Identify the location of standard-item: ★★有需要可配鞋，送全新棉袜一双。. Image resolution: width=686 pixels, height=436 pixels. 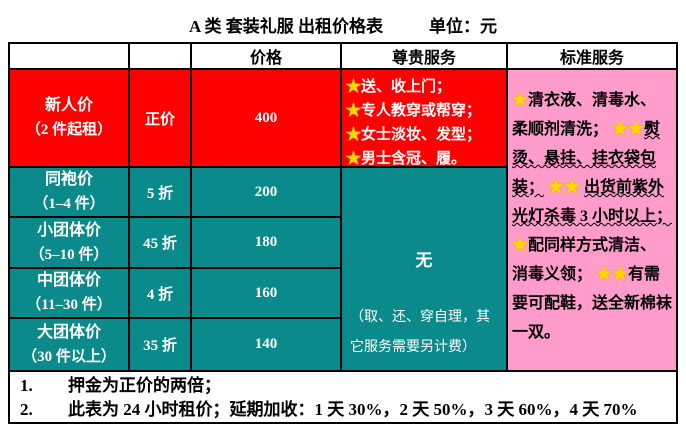
(592, 303).